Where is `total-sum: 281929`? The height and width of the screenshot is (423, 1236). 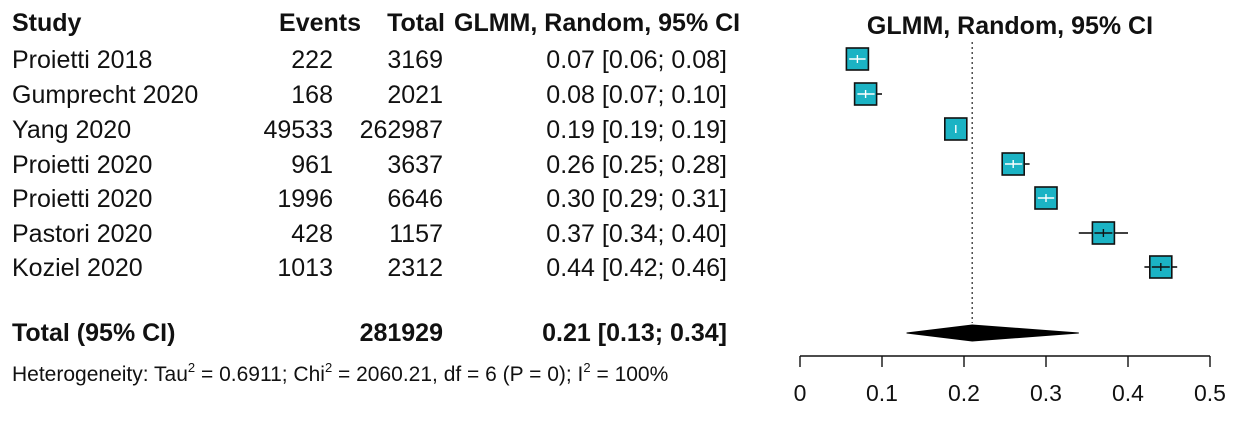 total-sum: 281929 is located at coordinates (401, 333).